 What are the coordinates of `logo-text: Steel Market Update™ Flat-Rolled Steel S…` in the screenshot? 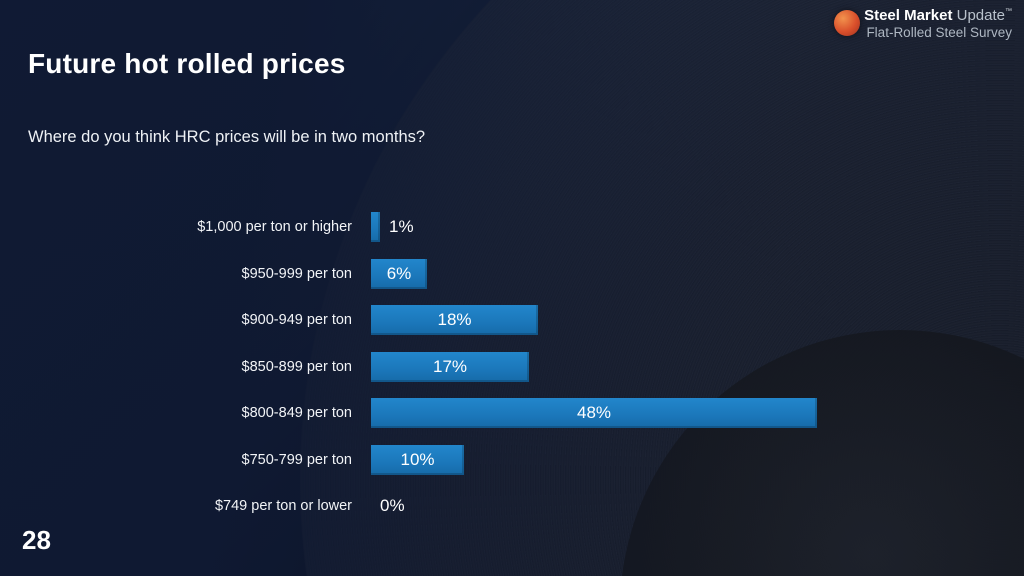 It's located at (938, 23).